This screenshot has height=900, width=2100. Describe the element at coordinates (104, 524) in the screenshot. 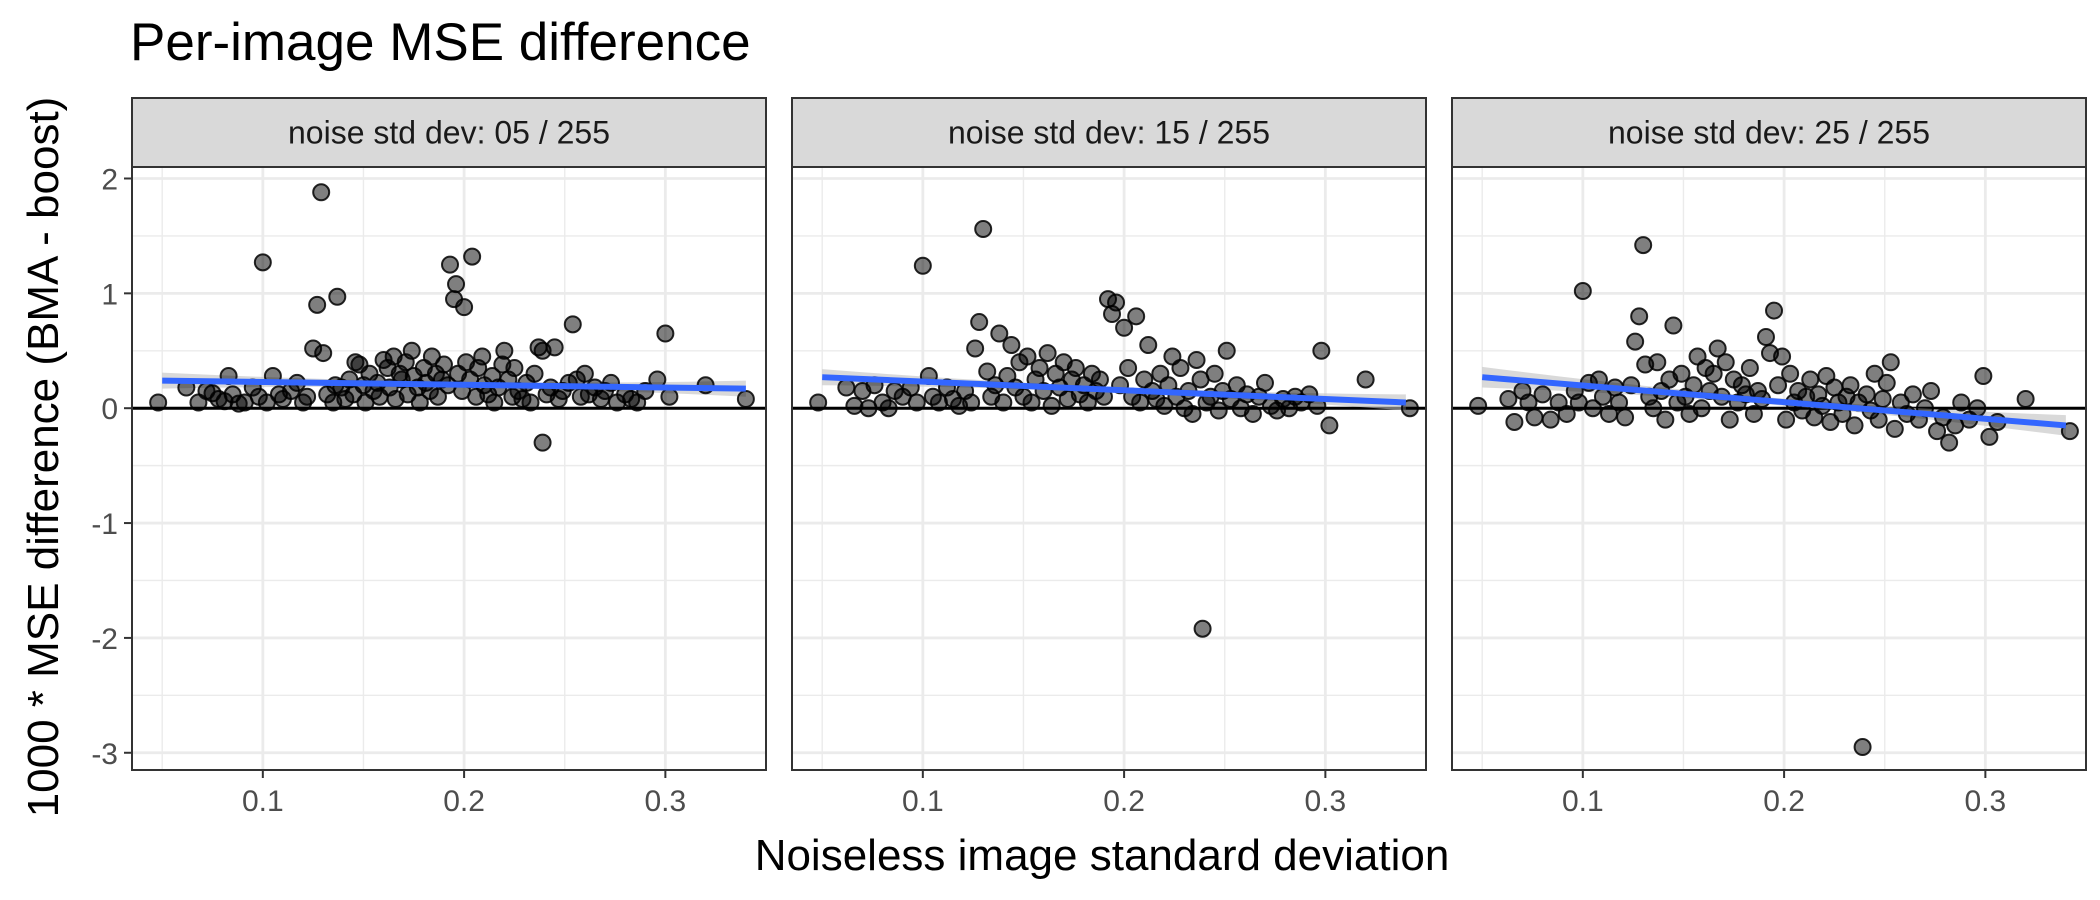

I see `y-tick-label: -1` at that location.